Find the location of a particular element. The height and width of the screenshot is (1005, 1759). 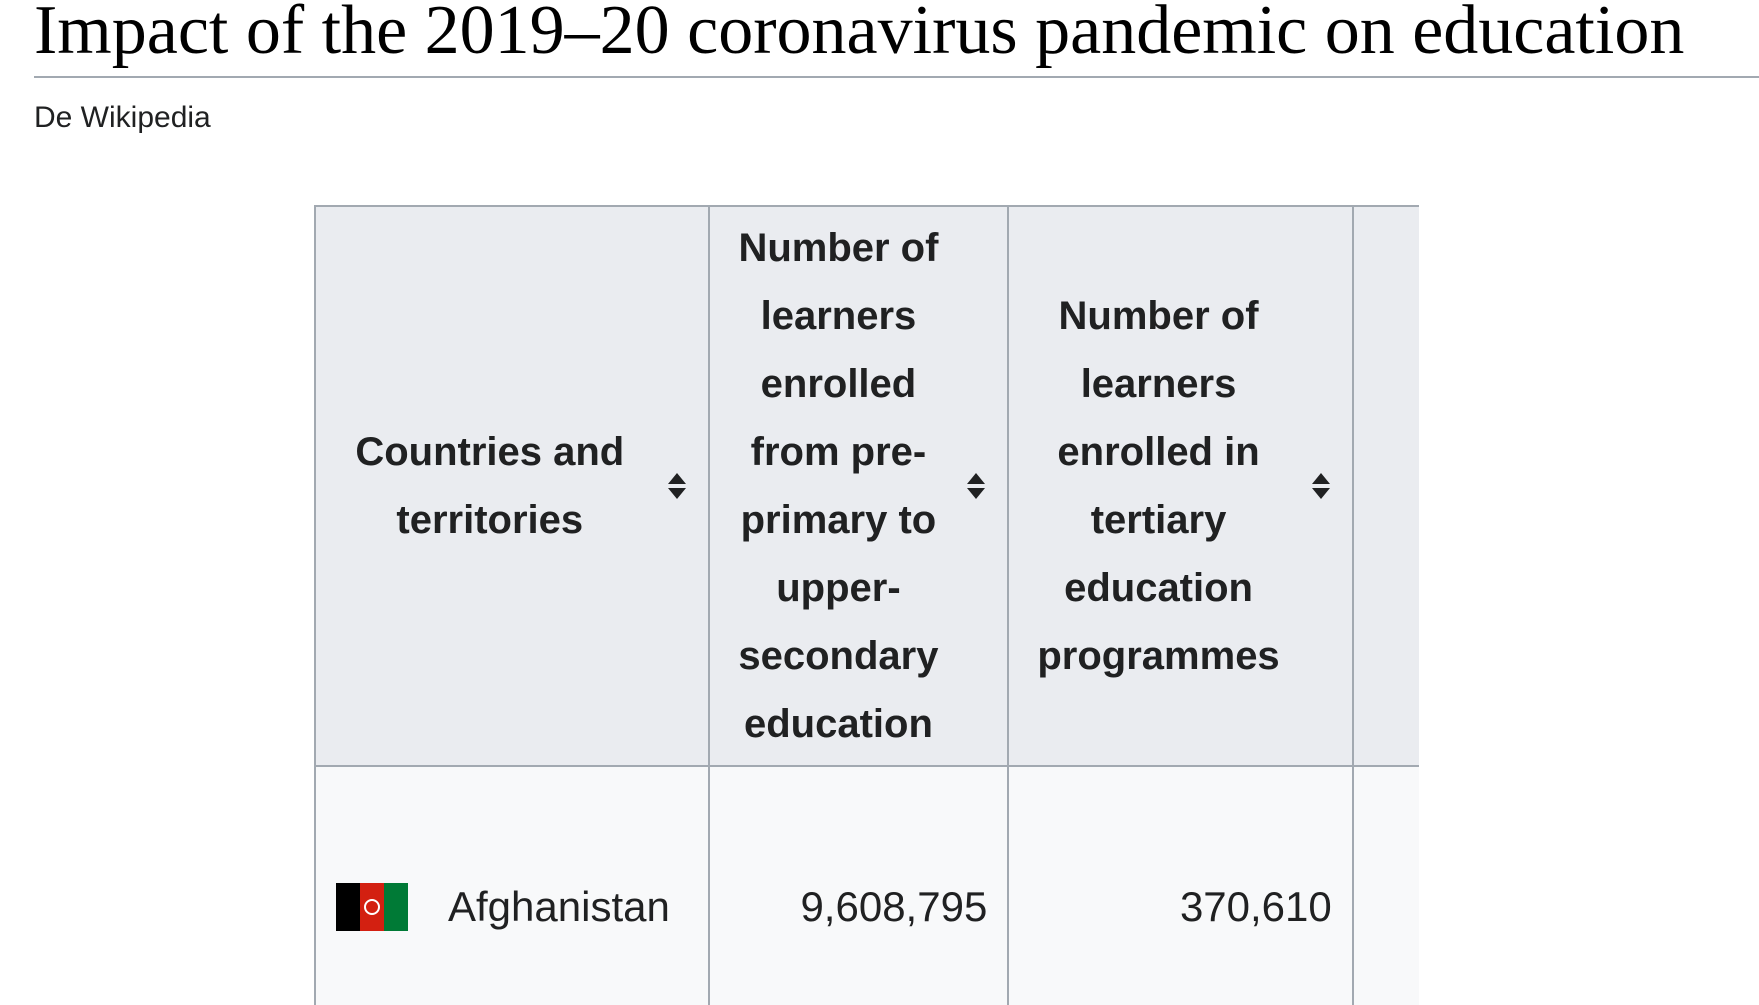

column-header-countries: Countries and territories is located at coordinates (512, 486).